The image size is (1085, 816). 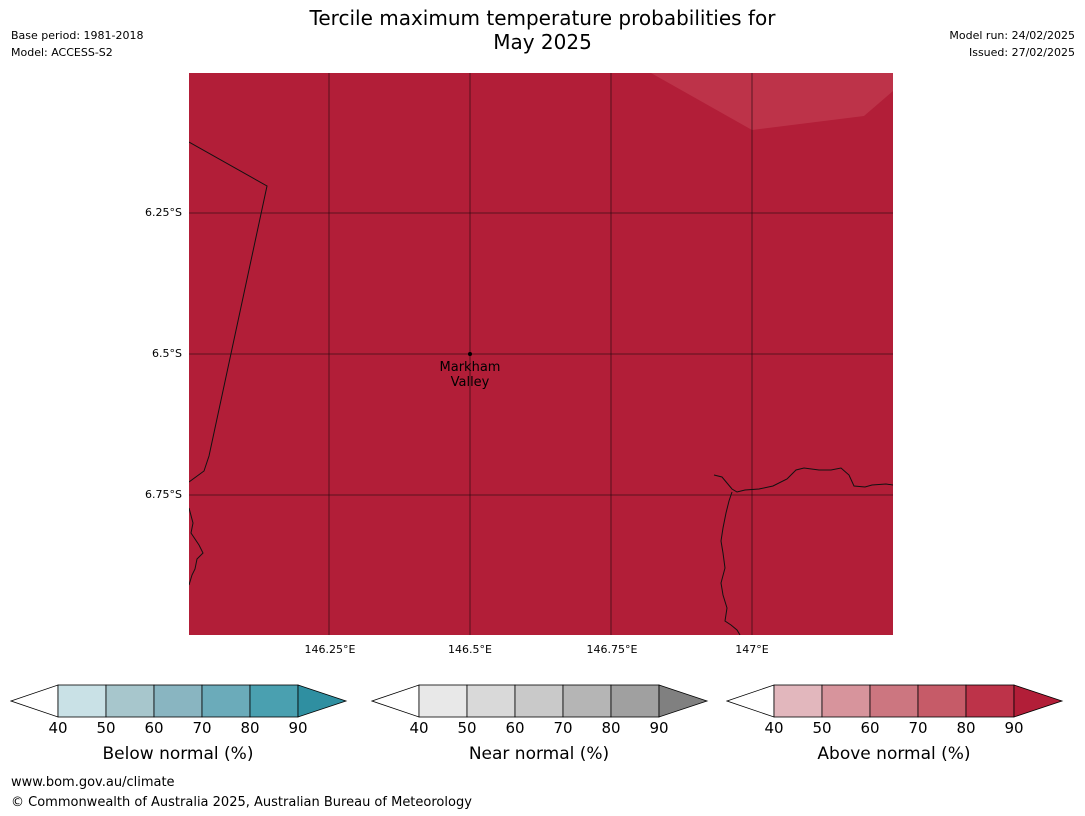 What do you see at coordinates (803, 480) in the screenshot?
I see `coastline-huon-gulf` at bounding box center [803, 480].